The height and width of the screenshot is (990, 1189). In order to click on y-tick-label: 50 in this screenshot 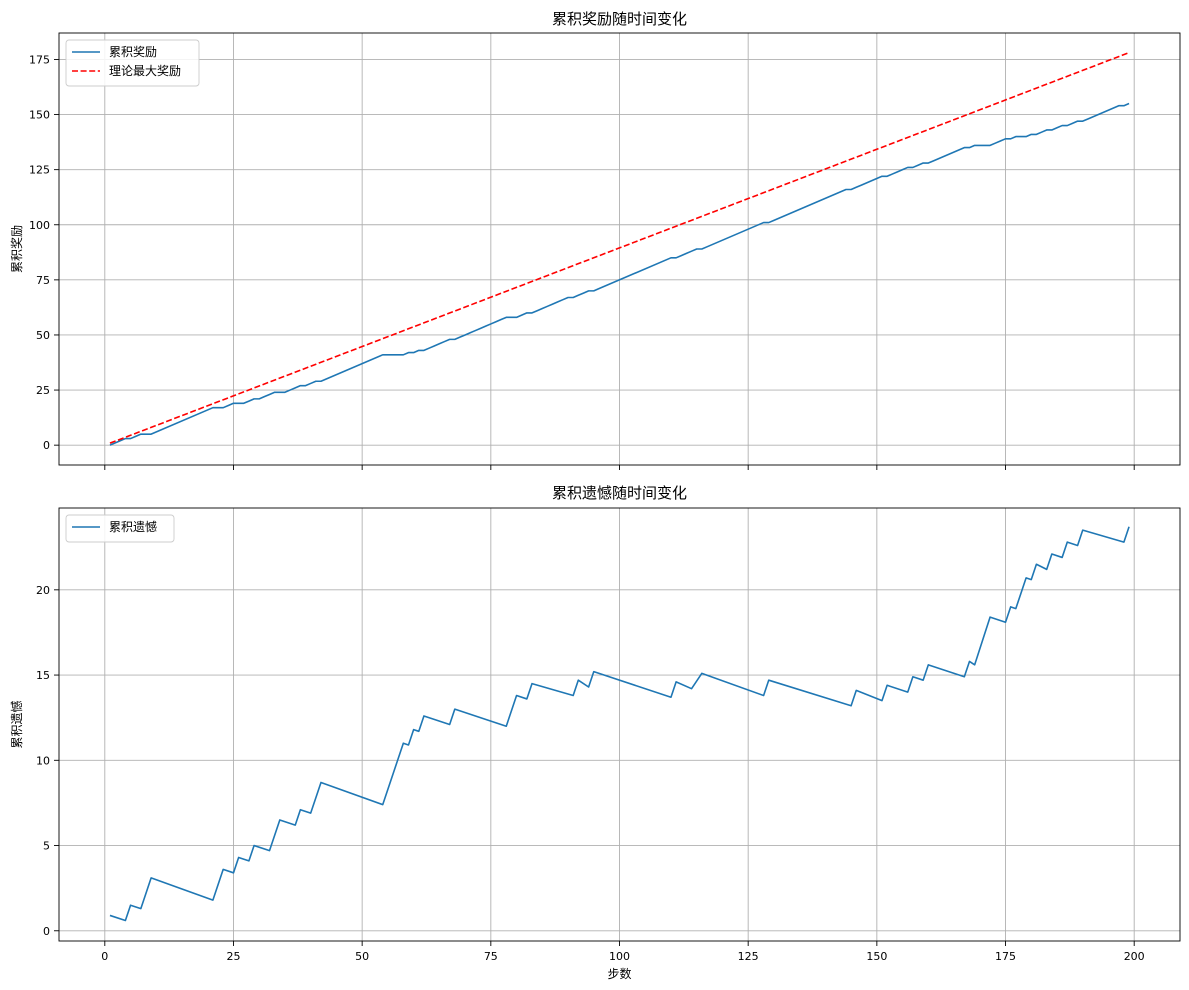, I will do `click(43, 335)`.